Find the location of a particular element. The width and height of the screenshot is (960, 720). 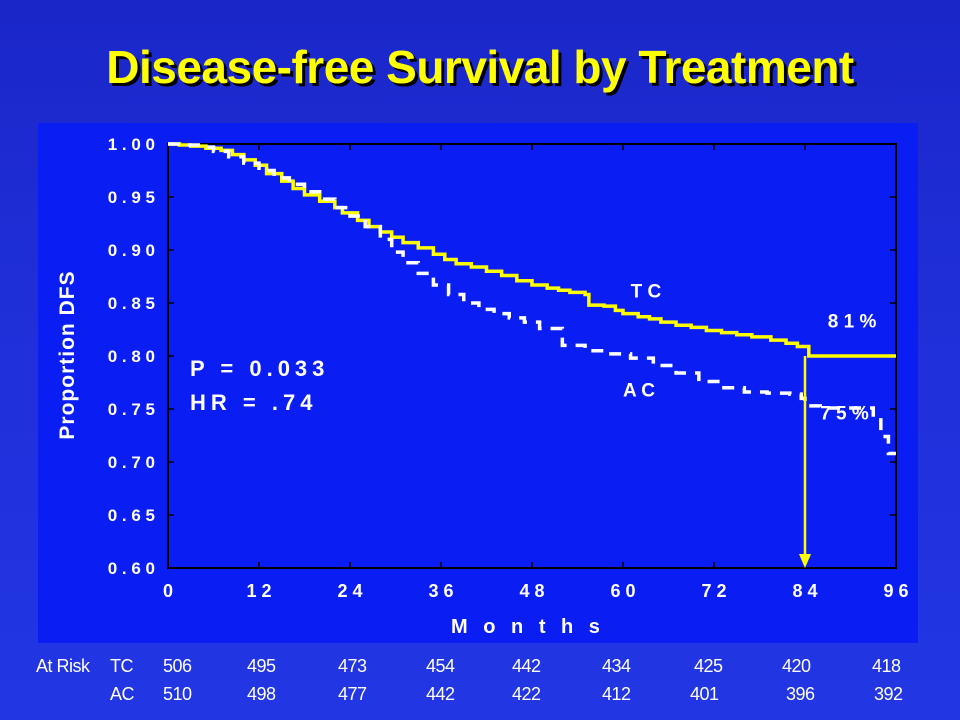

at-risk-count: 454 is located at coordinates (440, 666).